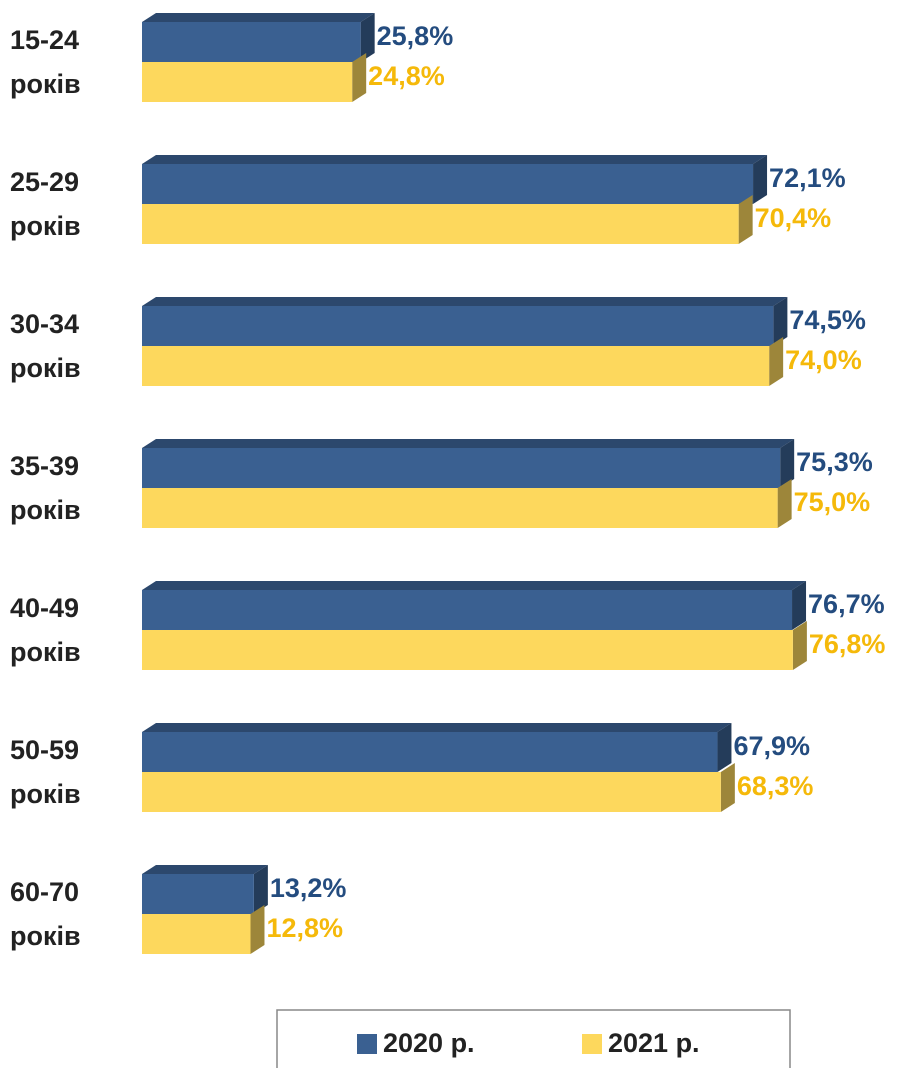 The height and width of the screenshot is (1068, 908). What do you see at coordinates (406, 76) in the screenshot?
I see `value-label: 24,8%` at bounding box center [406, 76].